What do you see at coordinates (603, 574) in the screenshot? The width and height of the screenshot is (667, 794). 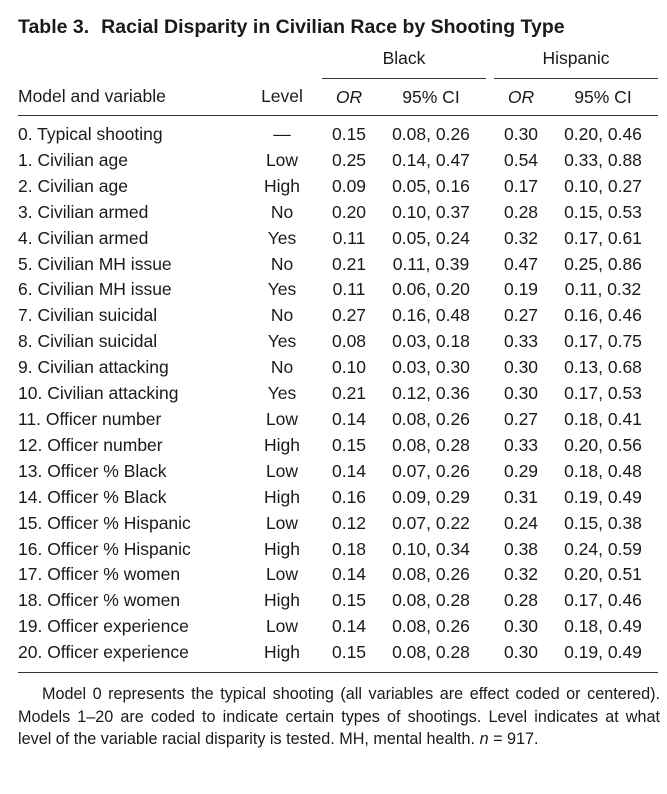 I see `cell-ci-hispanic: 0.20, 0.51` at bounding box center [603, 574].